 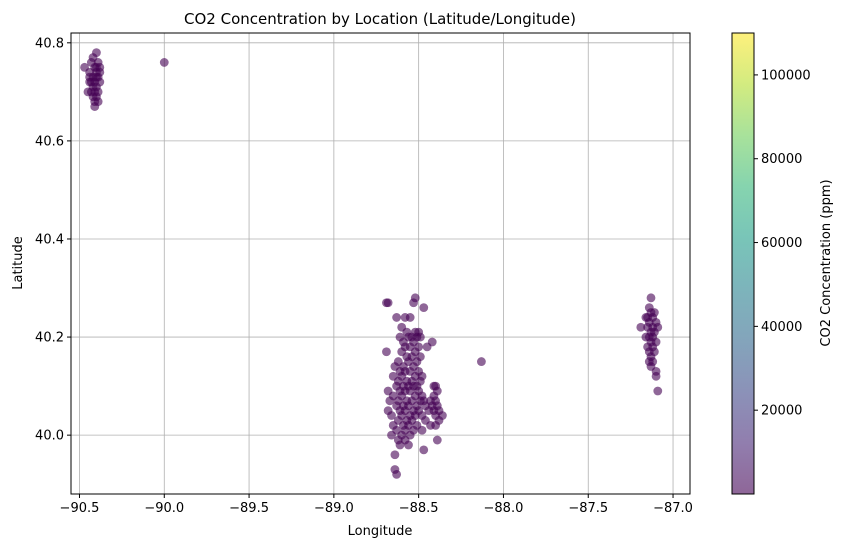 I want to click on x-tick-label: −88.0, so click(x=504, y=508).